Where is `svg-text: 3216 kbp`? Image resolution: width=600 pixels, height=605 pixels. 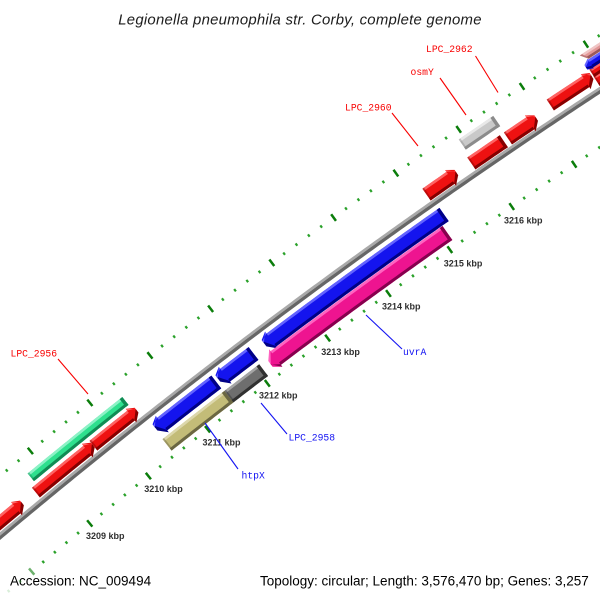 svg-text: 3216 kbp is located at coordinates (523, 221).